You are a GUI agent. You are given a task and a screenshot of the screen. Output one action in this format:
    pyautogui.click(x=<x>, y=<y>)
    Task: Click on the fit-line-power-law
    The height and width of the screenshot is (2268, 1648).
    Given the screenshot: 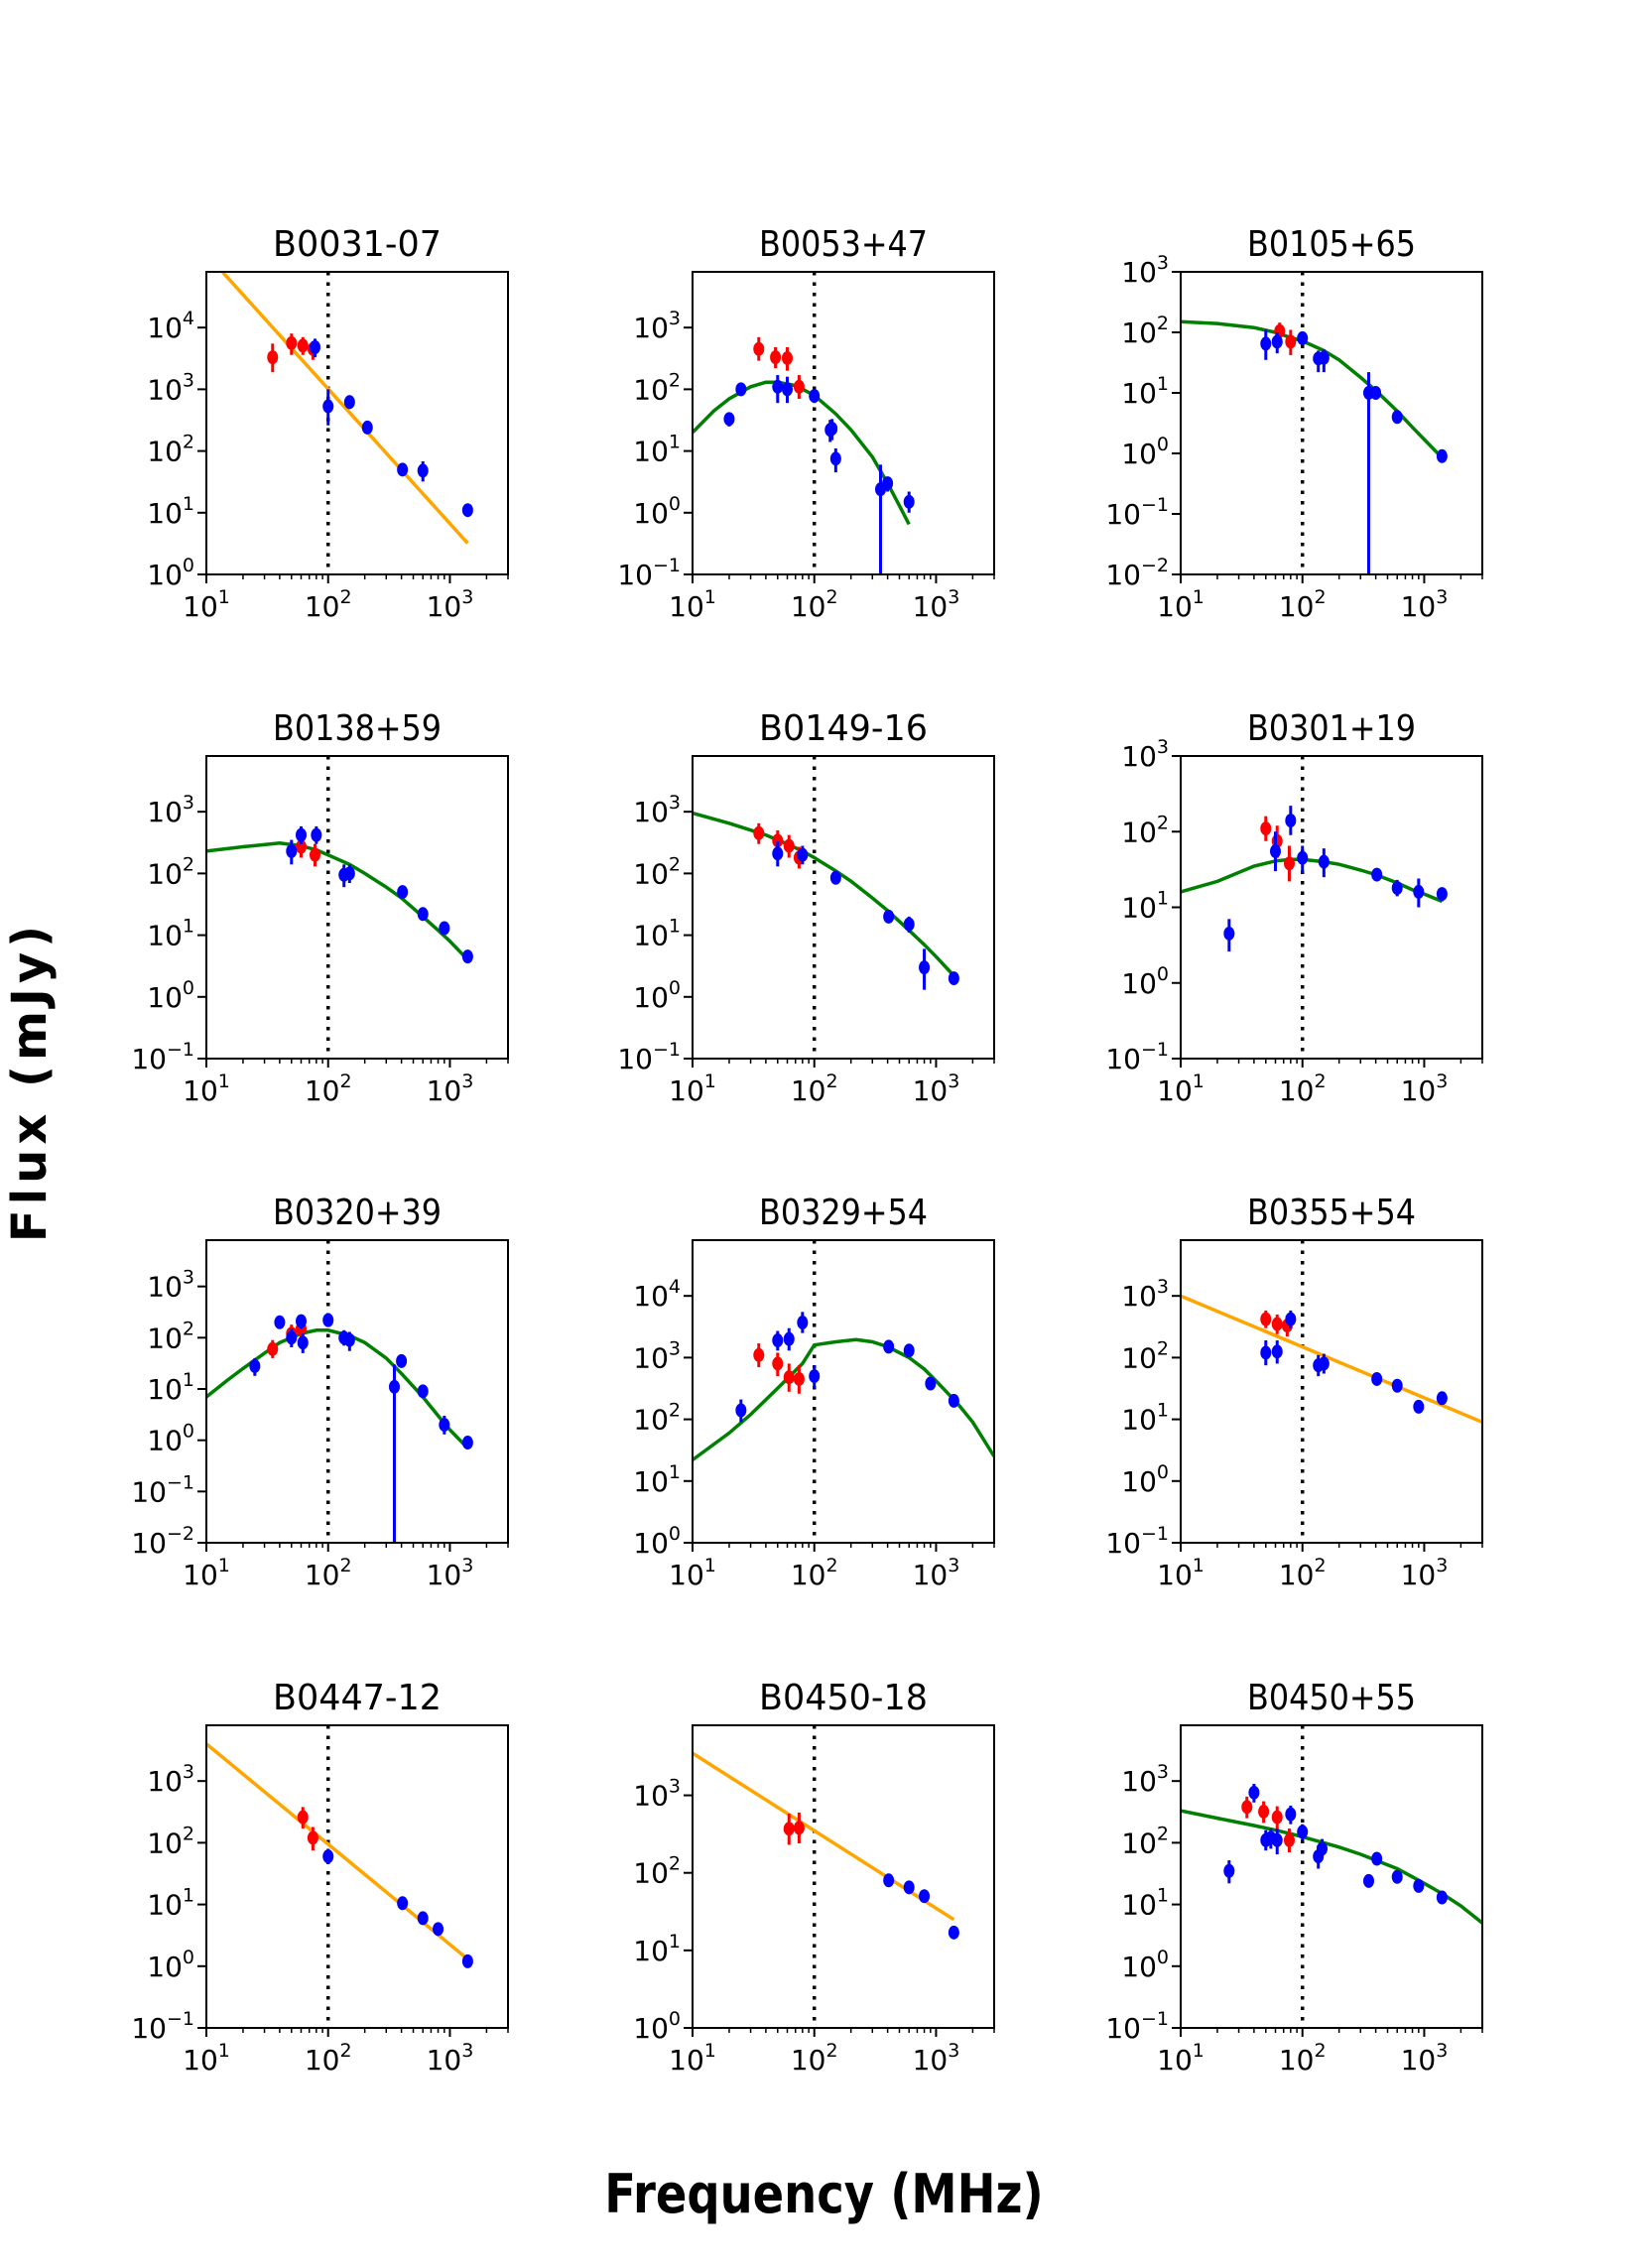 What is the action you would take?
    pyautogui.click(x=824, y=1836)
    